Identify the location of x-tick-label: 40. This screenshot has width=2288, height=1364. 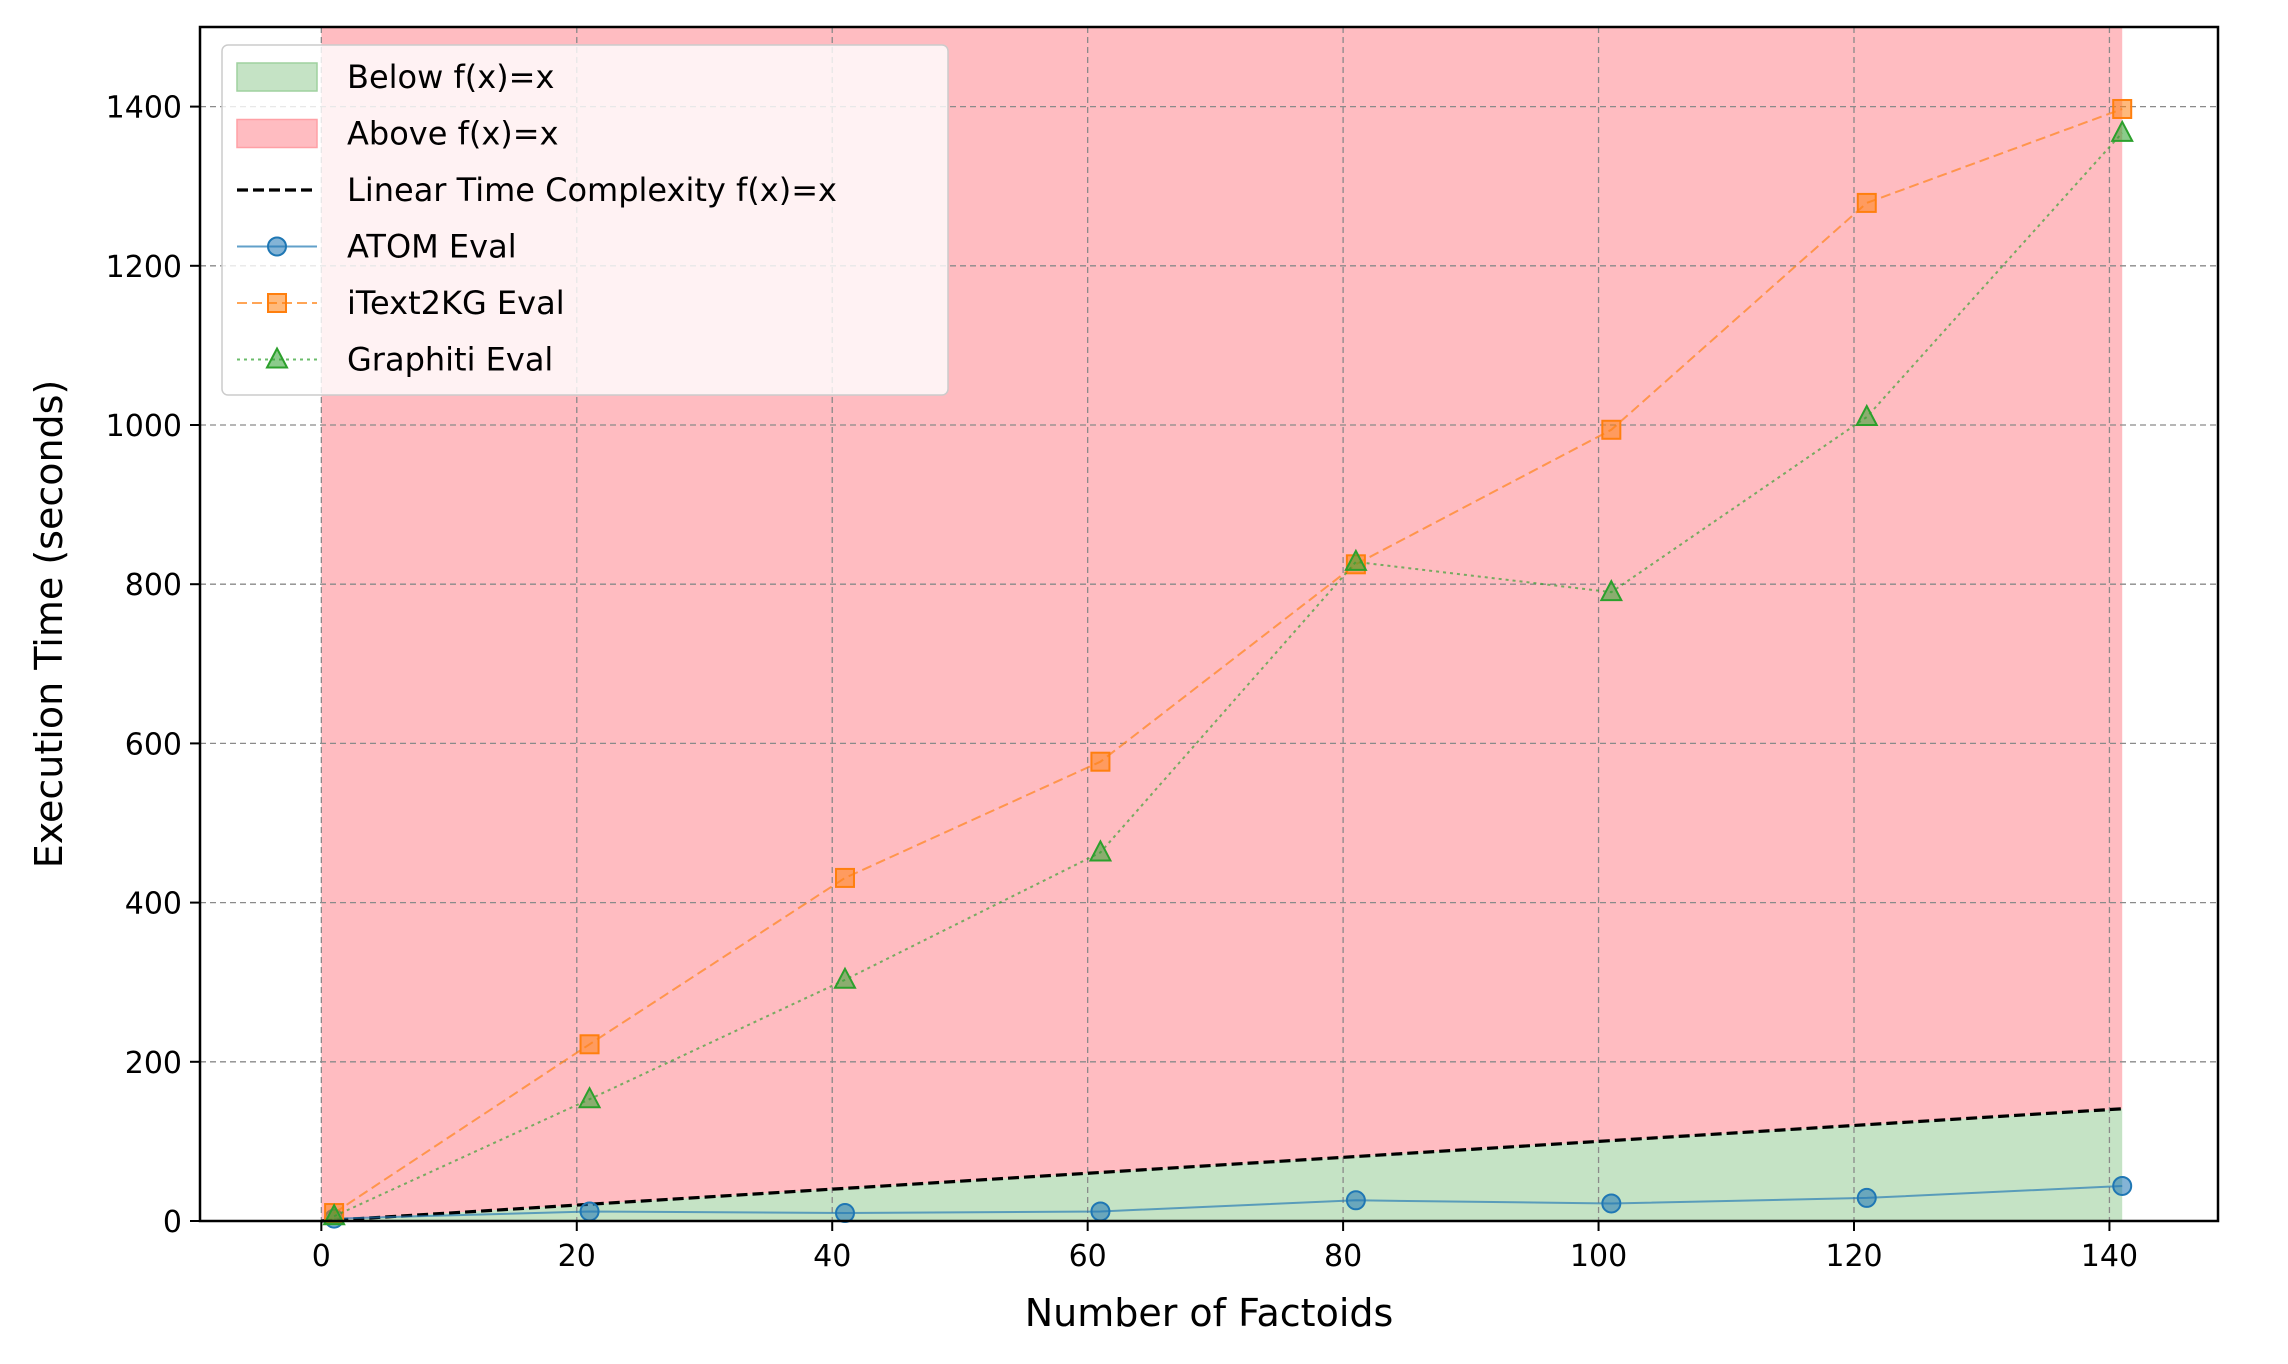
(832, 1256).